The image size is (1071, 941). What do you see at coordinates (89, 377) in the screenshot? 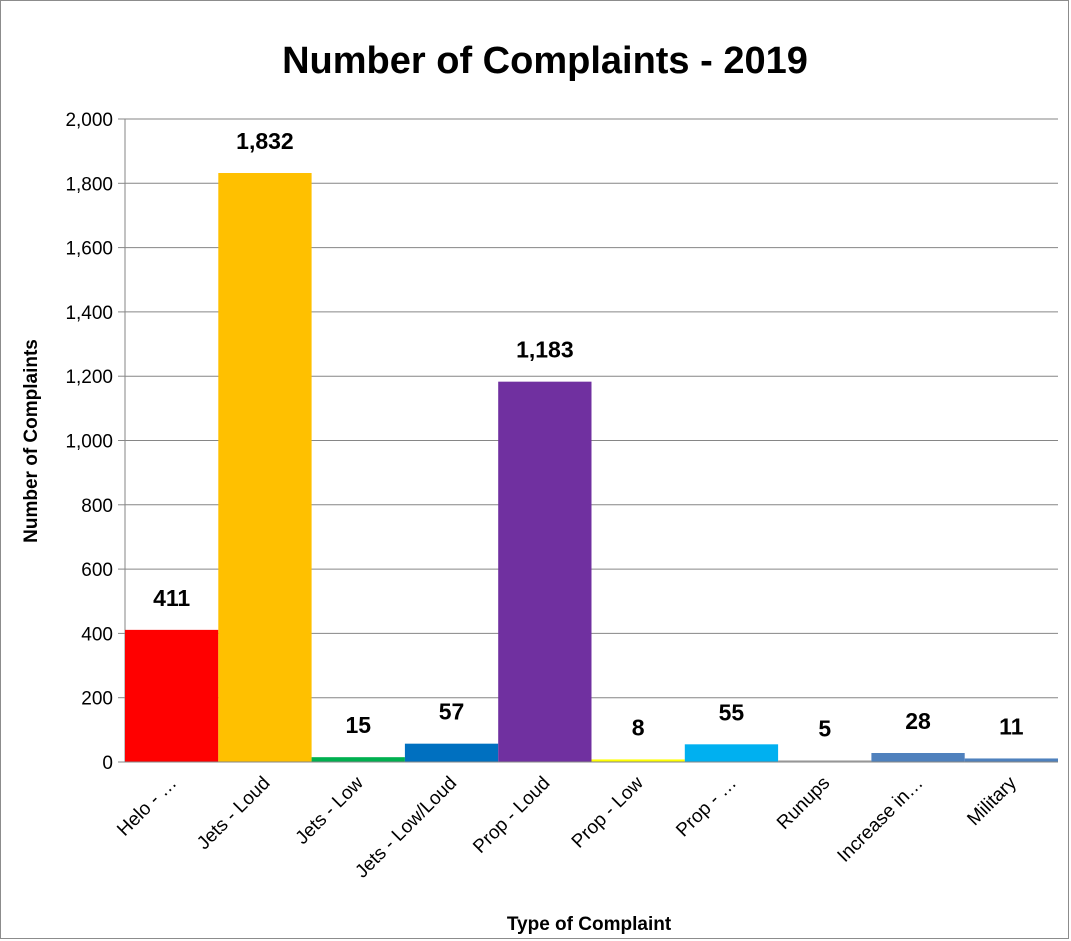
I see `y-tick-label: 1,200` at bounding box center [89, 377].